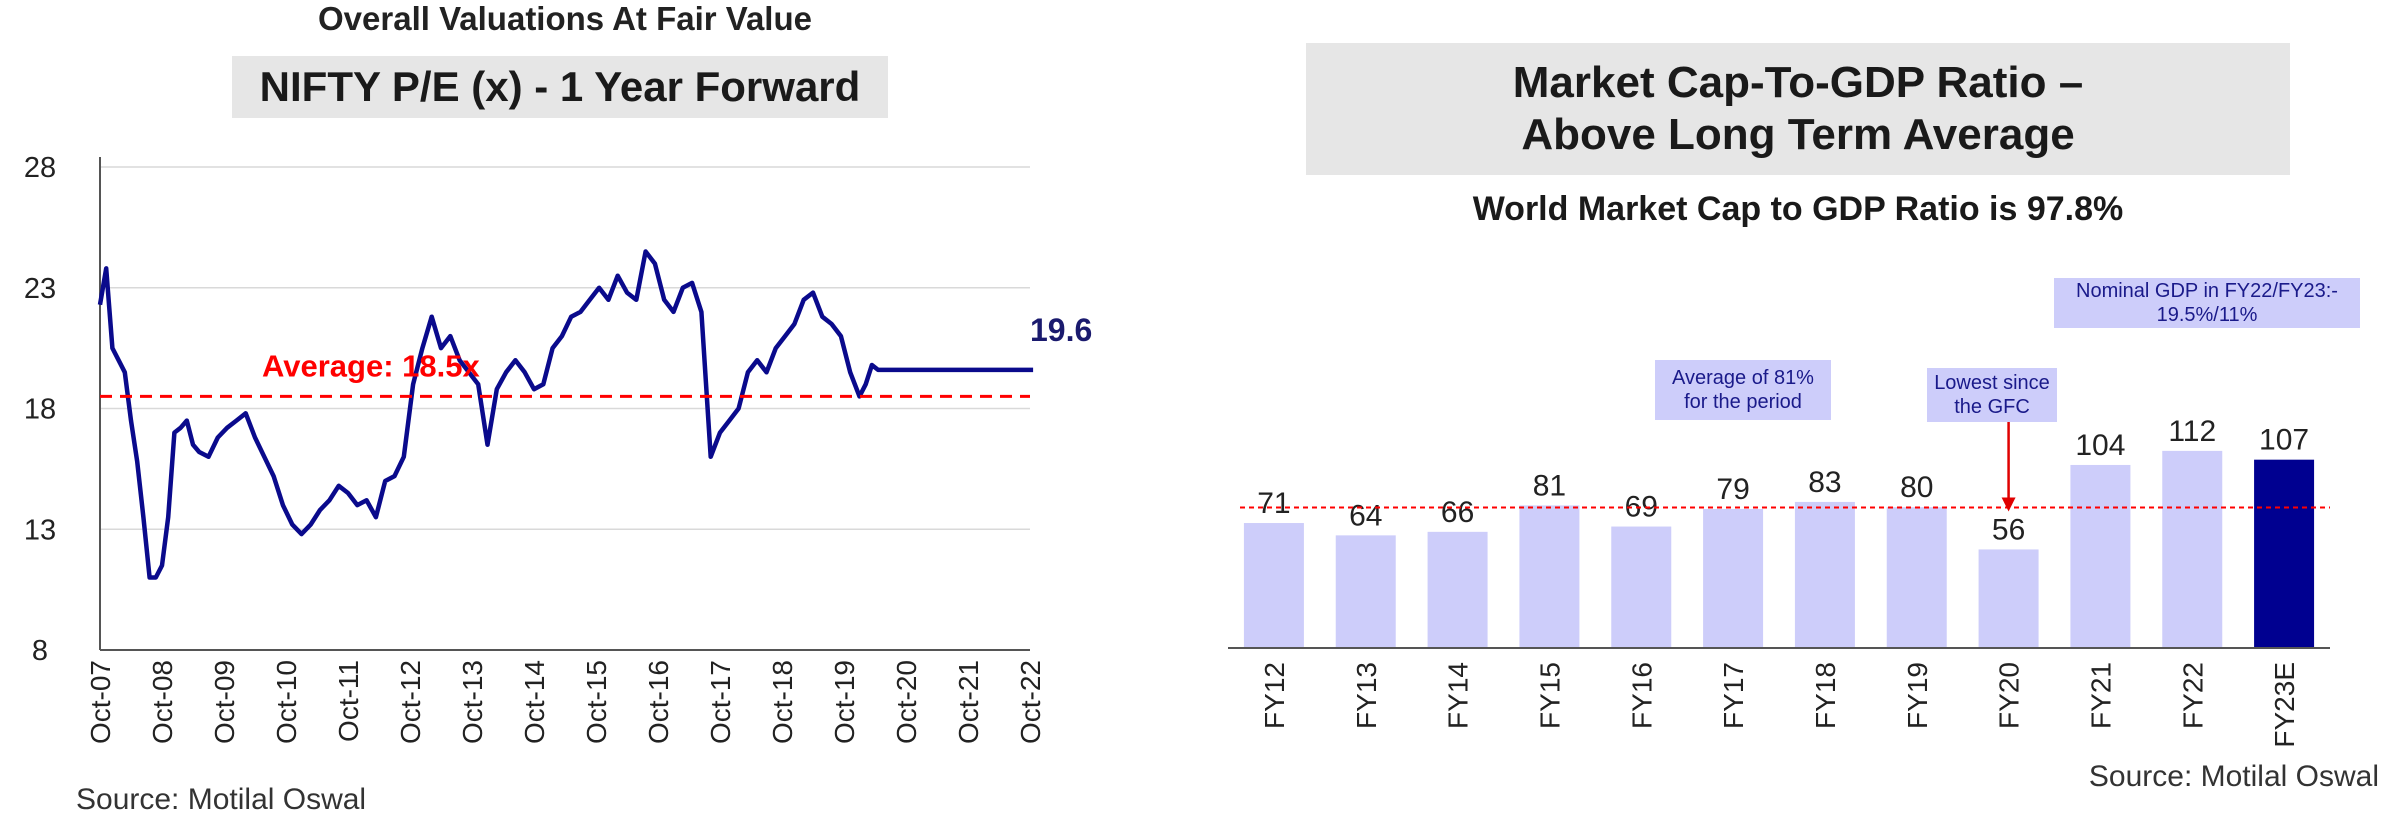 Image resolution: width=2389 pixels, height=825 pixels. Describe the element at coordinates (2284, 440) in the screenshot. I see `bar-value-label: 107` at that location.